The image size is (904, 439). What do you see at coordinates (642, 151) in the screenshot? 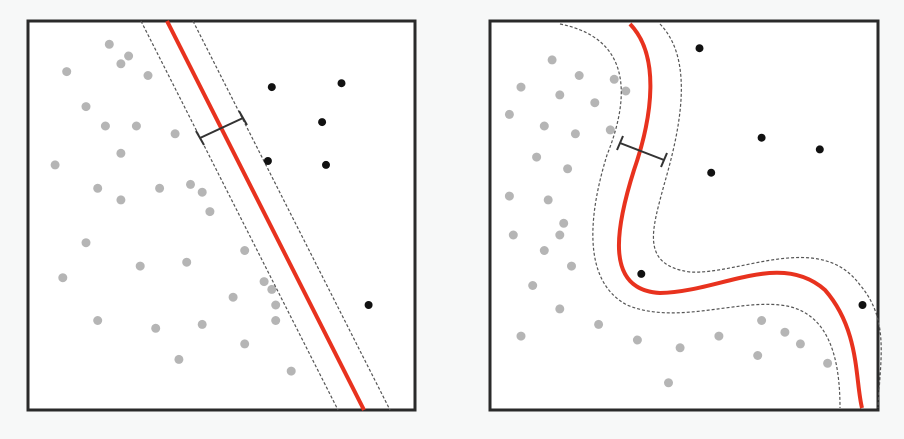
I see `nonlinear-margin-width-marker` at bounding box center [642, 151].